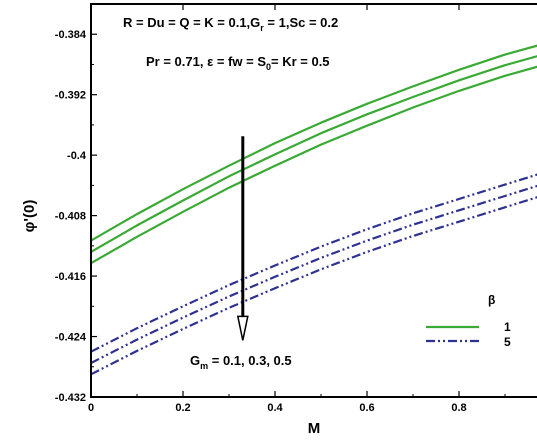 Image resolution: width=537 pixels, height=441 pixels. What do you see at coordinates (491, 300) in the screenshot?
I see `legend-title: β` at bounding box center [491, 300].